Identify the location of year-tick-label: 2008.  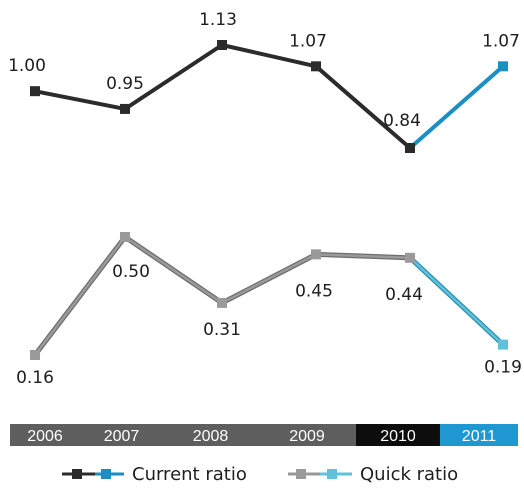
(211, 436).